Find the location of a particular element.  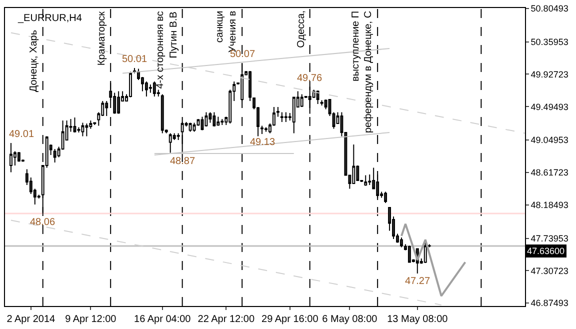

x-tick-label: 22 Apr 12:00 is located at coordinates (226, 319).